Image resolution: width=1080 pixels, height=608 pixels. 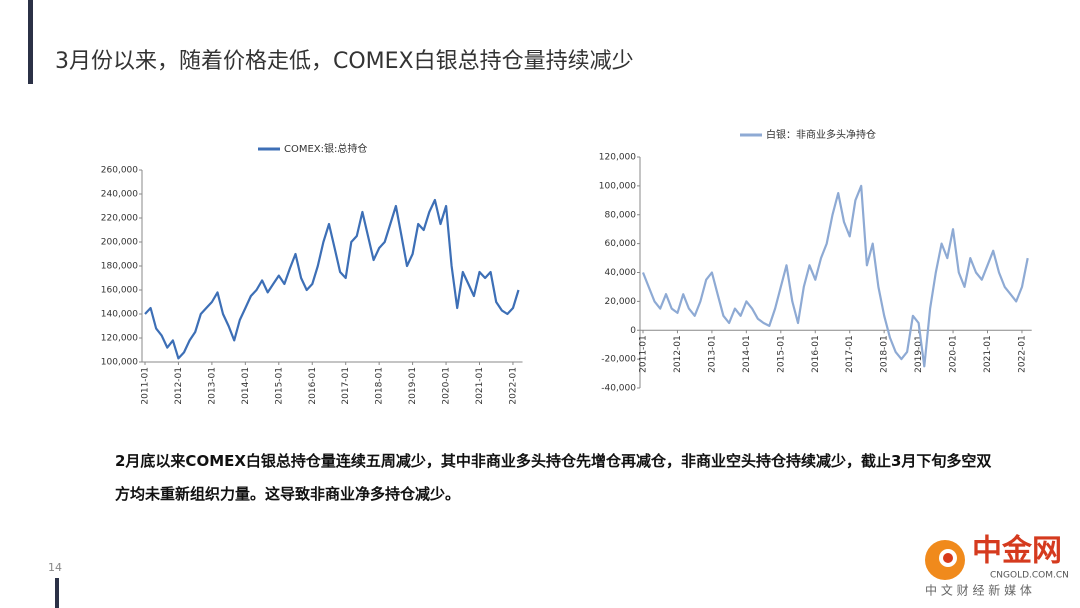 What do you see at coordinates (978, 590) in the screenshot?
I see `logo-slogan: 中 文 财 经 新 媒 体` at bounding box center [978, 590].